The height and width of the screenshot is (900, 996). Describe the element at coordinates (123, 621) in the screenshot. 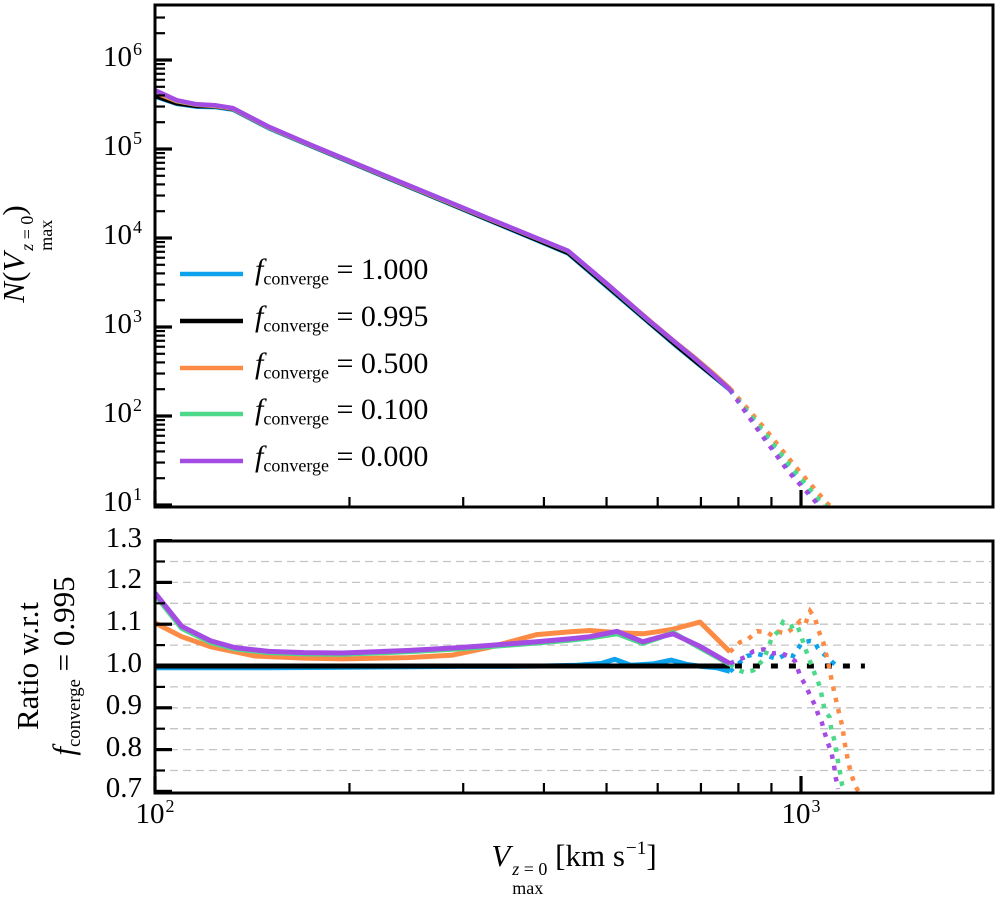

I see `ratio-tick-label-1.1: 1.1` at that location.